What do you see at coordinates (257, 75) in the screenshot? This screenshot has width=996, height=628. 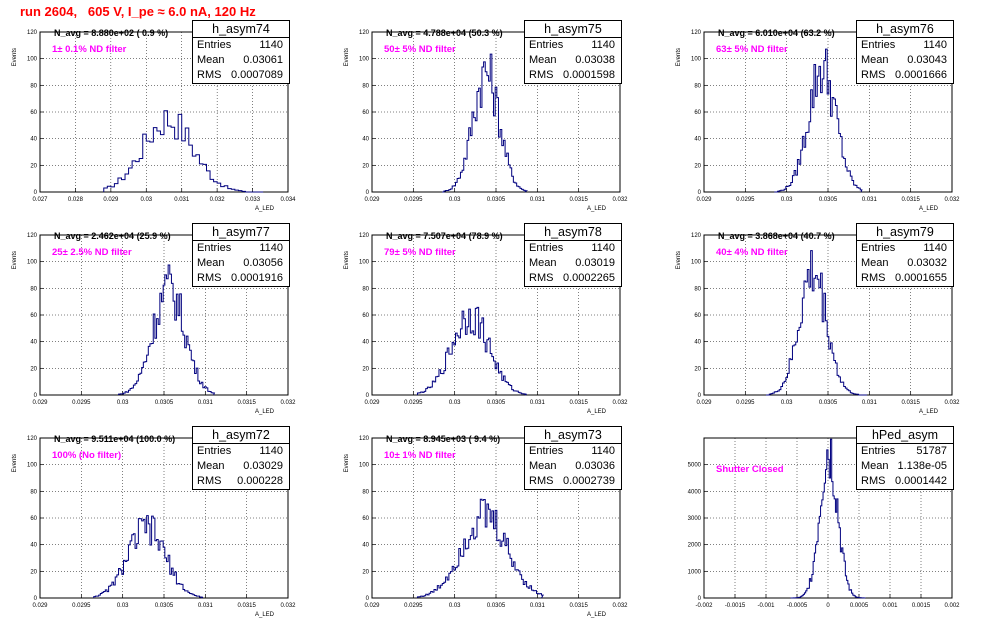 I see `stats-value: 0.0007089` at bounding box center [257, 75].